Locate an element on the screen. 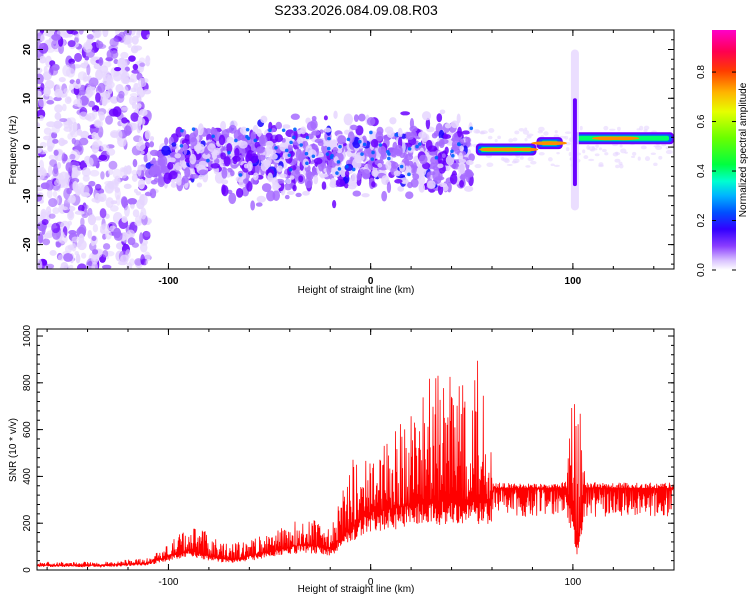 Image resolution: width=750 pixels, height=600 pixels. colorbar-tick-label: 0.8 is located at coordinates (701, 72).